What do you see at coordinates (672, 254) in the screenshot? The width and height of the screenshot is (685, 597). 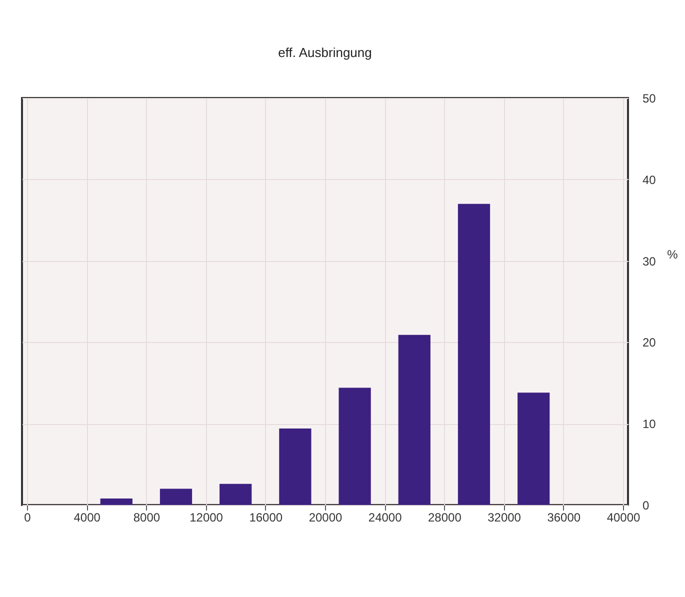 I see `y-axis-title: %` at bounding box center [672, 254].